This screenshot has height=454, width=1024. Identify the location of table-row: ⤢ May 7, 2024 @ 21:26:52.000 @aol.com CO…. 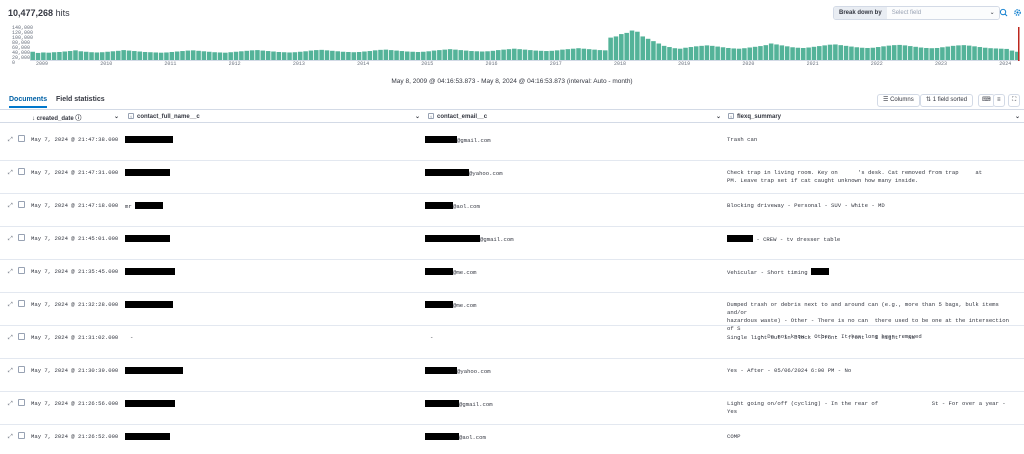
(512, 439).